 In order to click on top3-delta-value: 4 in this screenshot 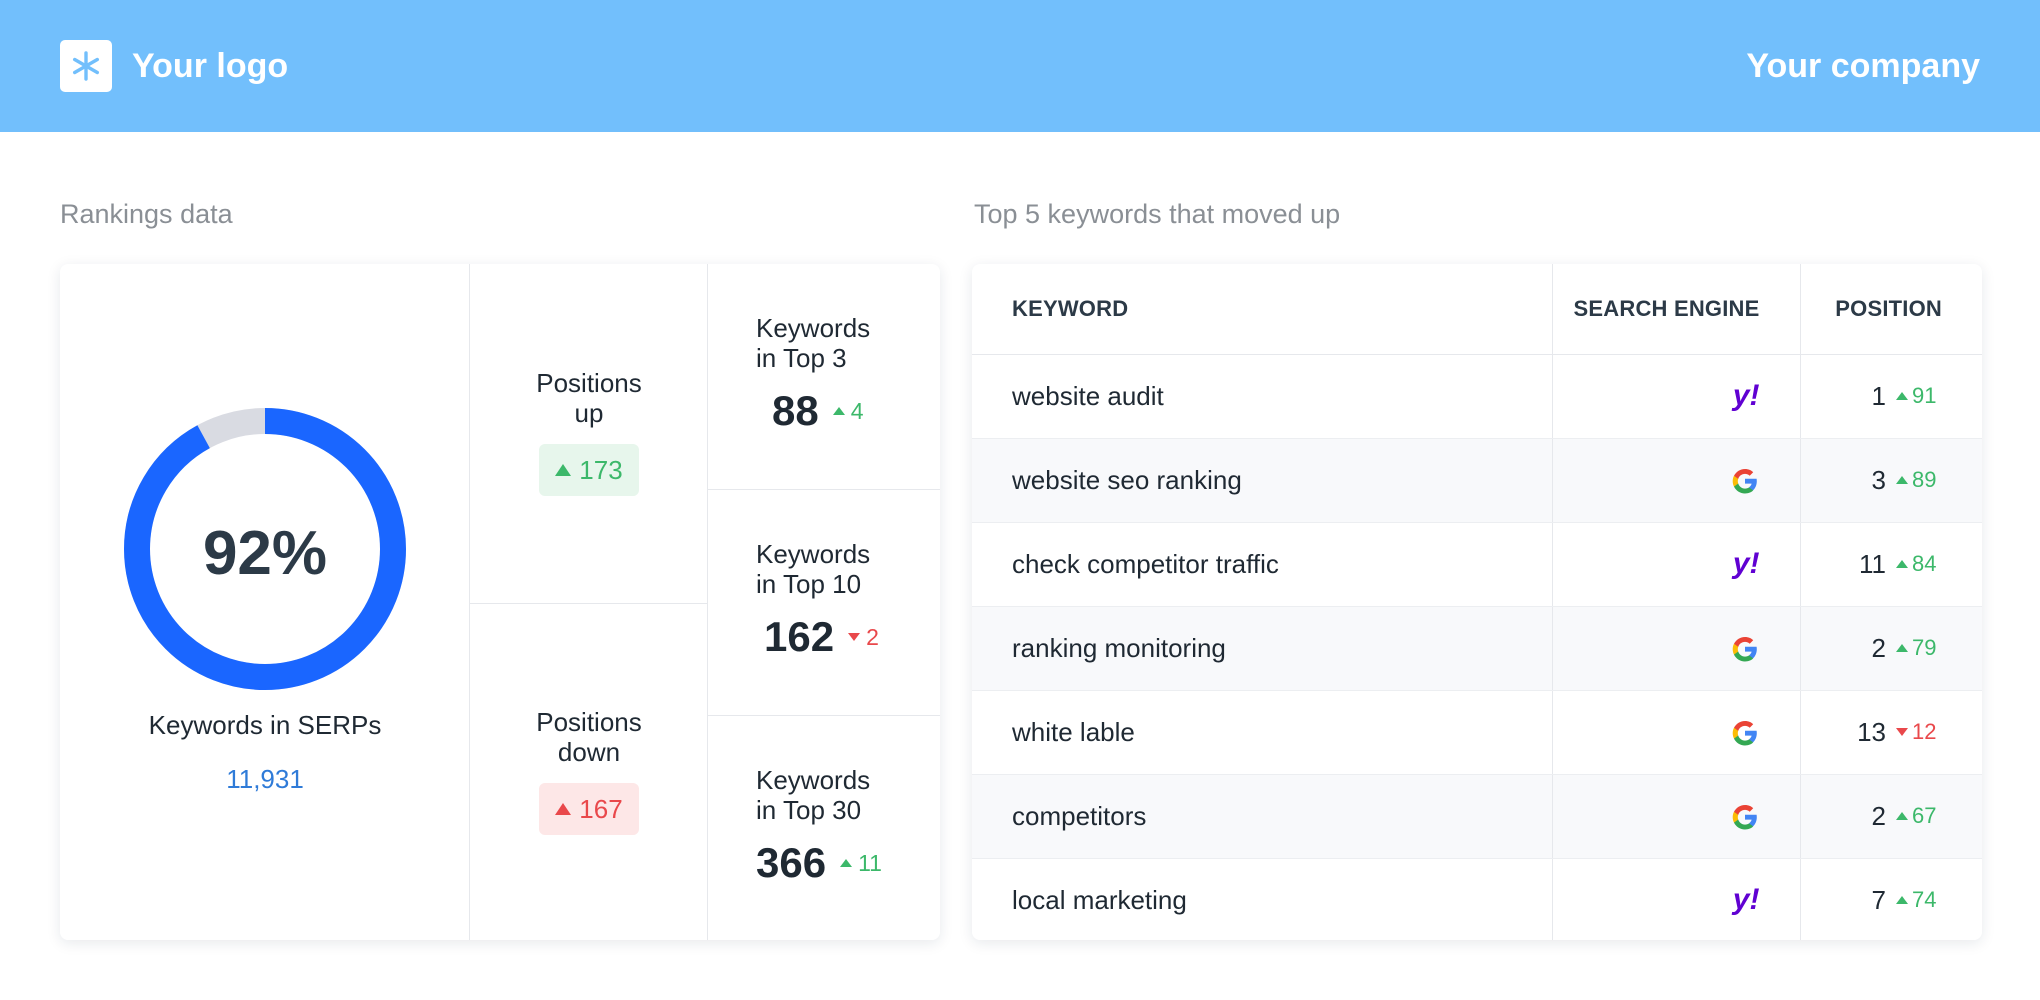, I will do `click(857, 410)`.